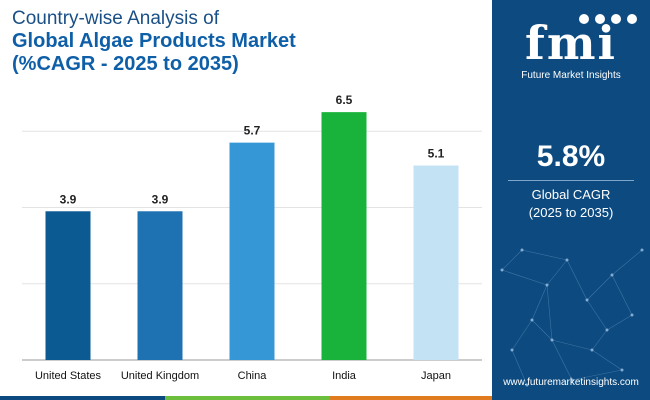 The width and height of the screenshot is (650, 400). I want to click on data-label: 5.7, so click(252, 131).